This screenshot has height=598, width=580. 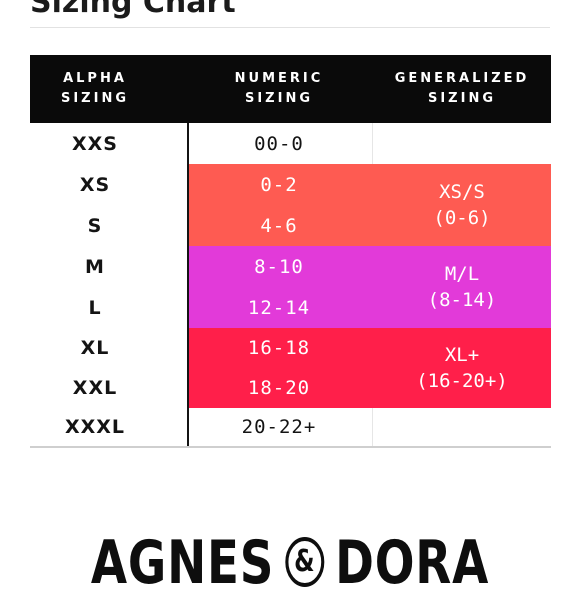 What do you see at coordinates (95, 307) in the screenshot?
I see `alpha-size-cell: L` at bounding box center [95, 307].